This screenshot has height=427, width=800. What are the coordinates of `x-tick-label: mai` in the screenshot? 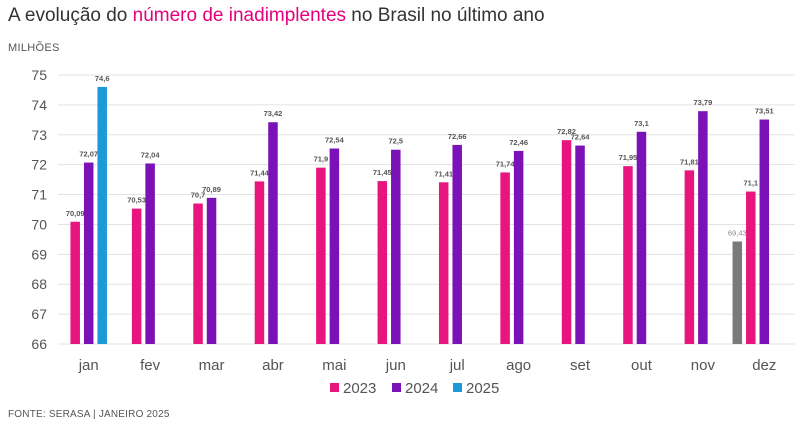 It's located at (334, 365).